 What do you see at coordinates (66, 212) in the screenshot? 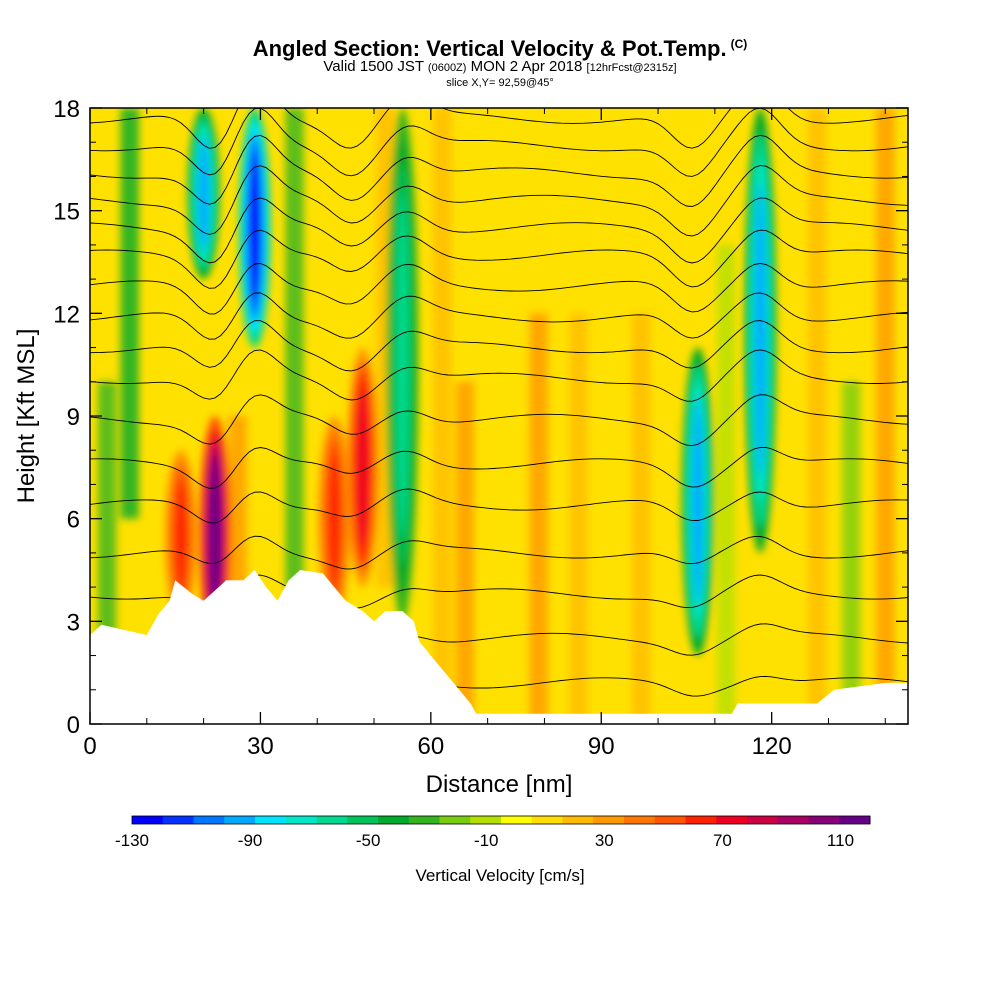
I see `y-tick-label: 15` at bounding box center [66, 212].